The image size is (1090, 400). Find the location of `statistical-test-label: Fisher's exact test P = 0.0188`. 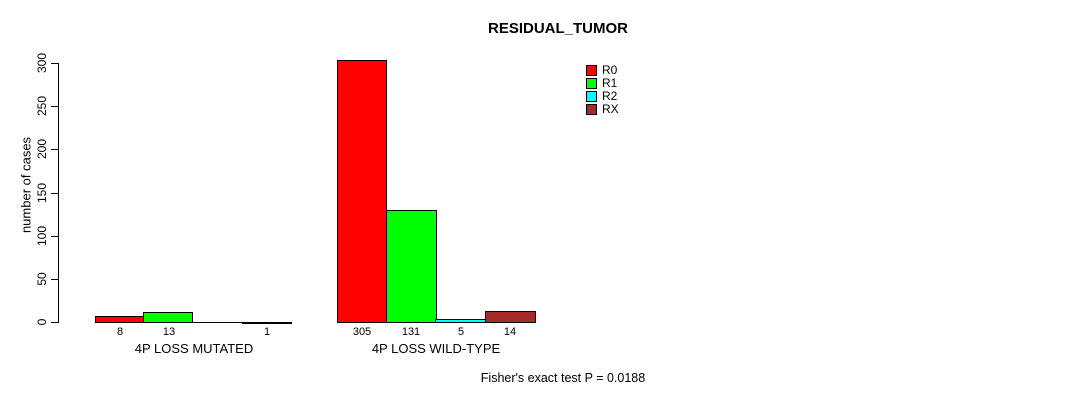

statistical-test-label: Fisher's exact test P = 0.0188 is located at coordinates (563, 378).